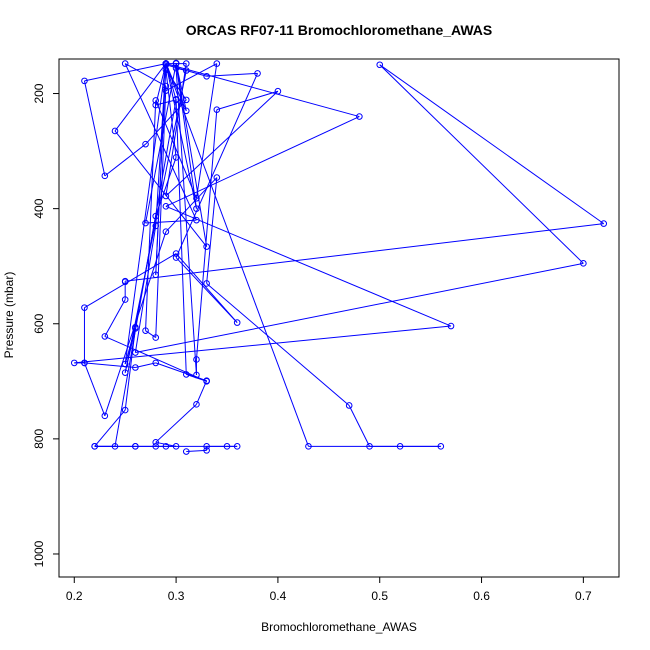 The width and height of the screenshot is (650, 650). I want to click on x-tick-label: 0.6, so click(481, 596).